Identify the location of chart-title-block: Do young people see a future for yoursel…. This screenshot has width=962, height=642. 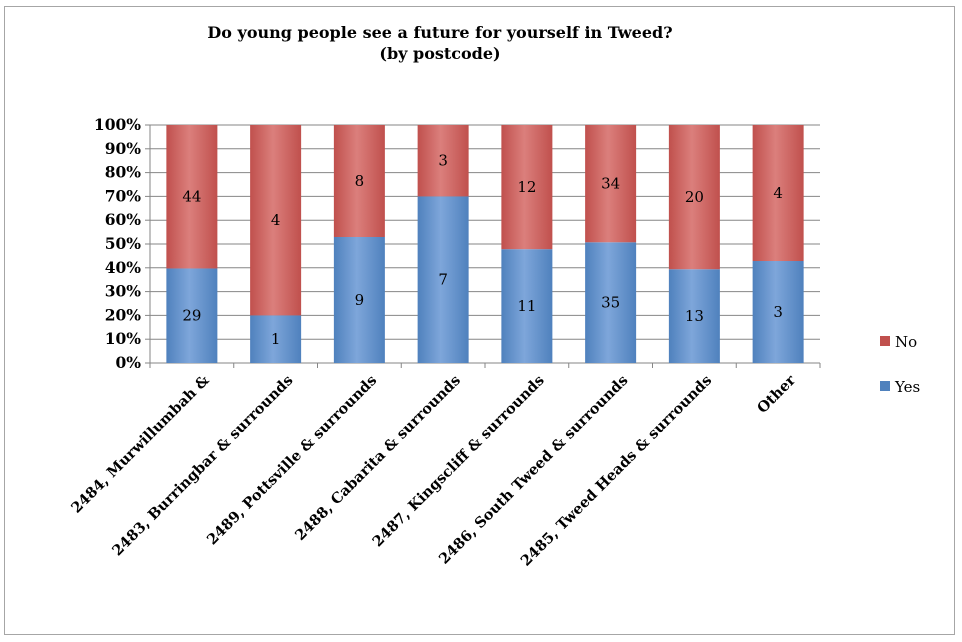
(440, 43).